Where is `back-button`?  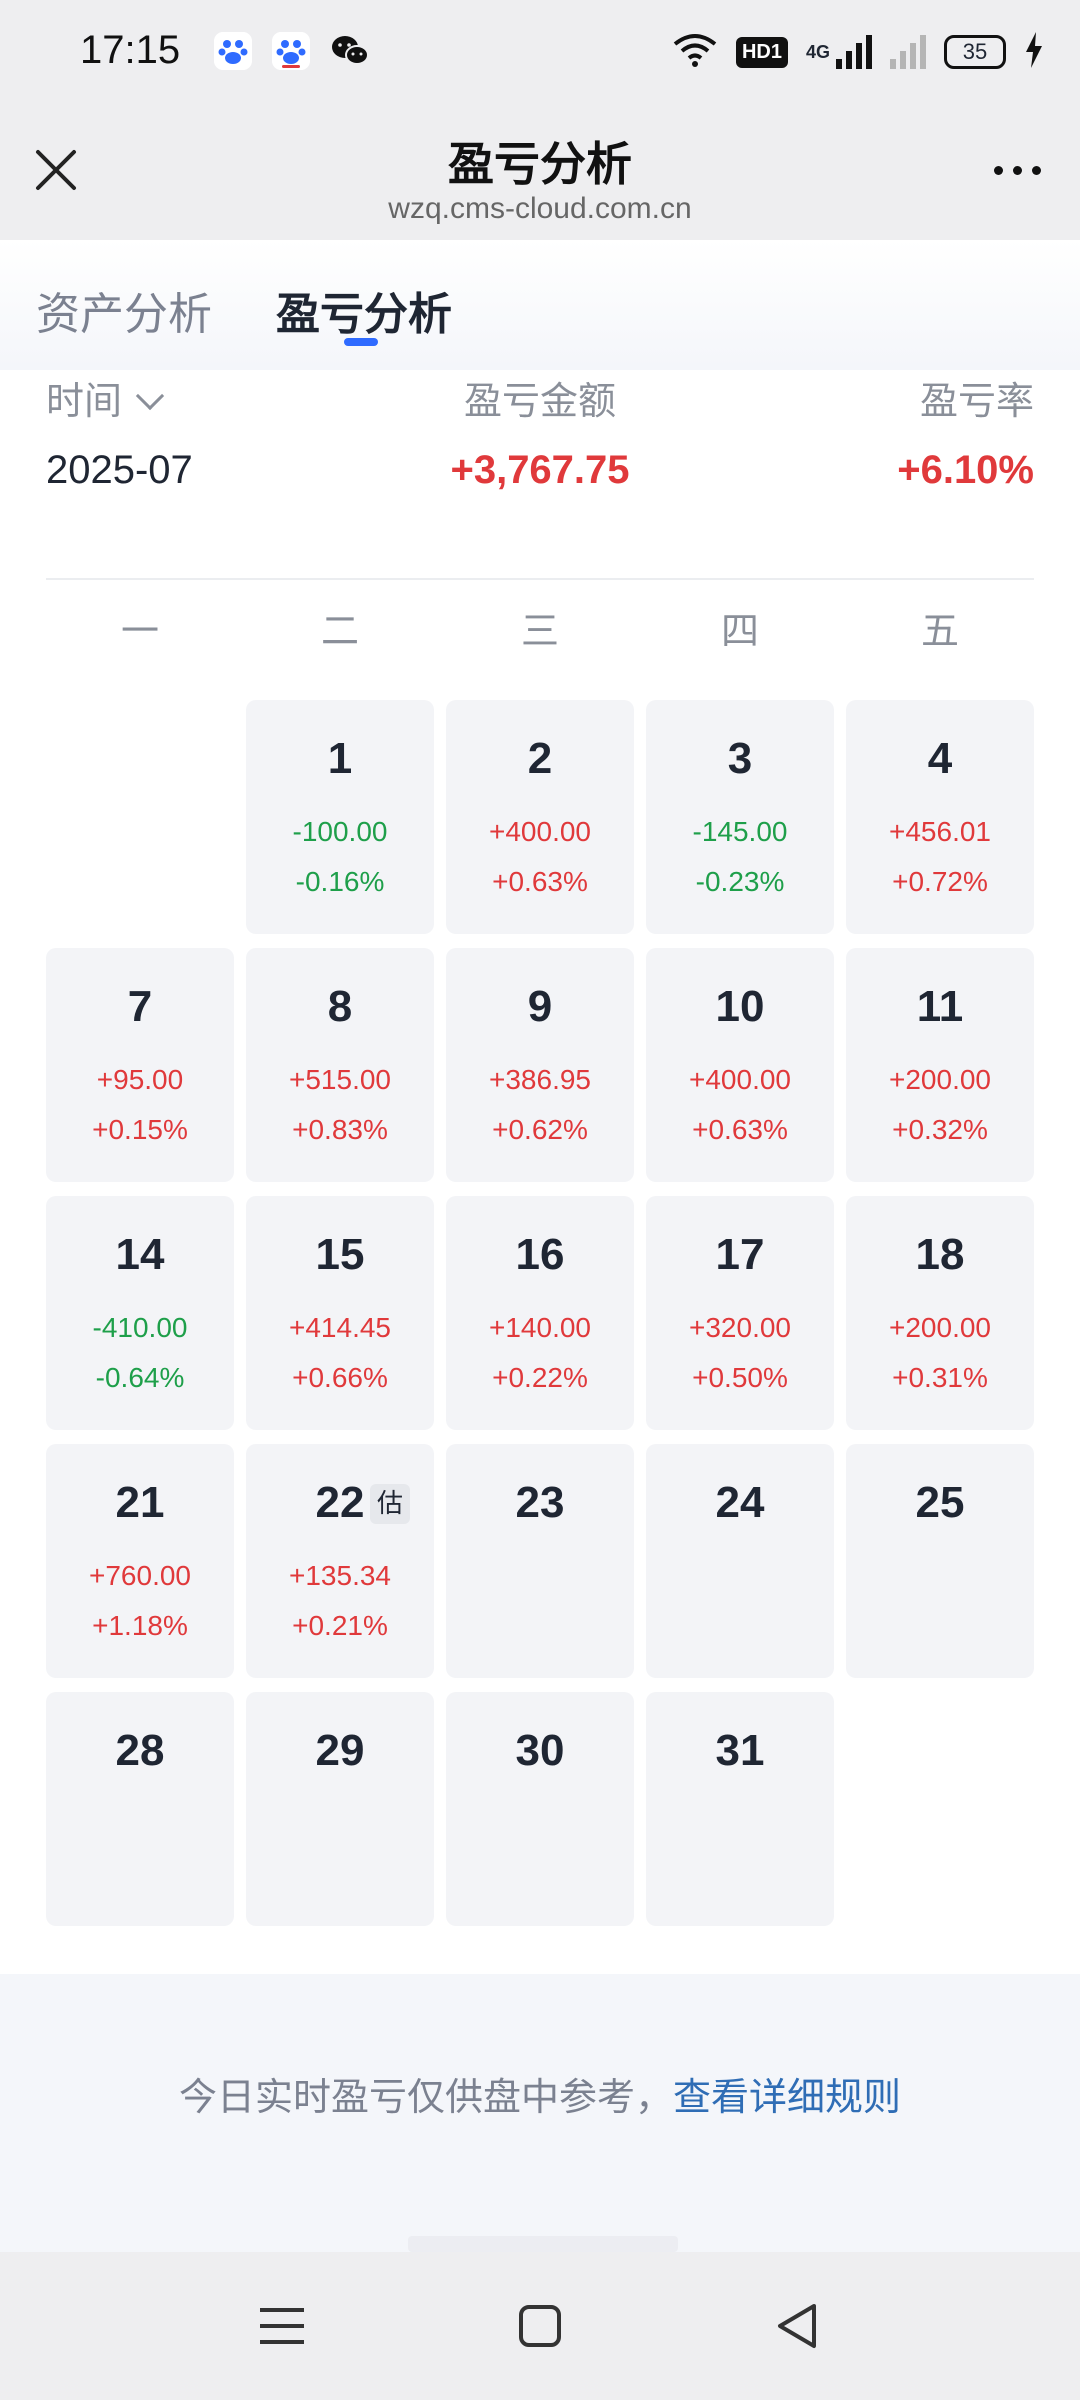 back-button is located at coordinates (798, 2326).